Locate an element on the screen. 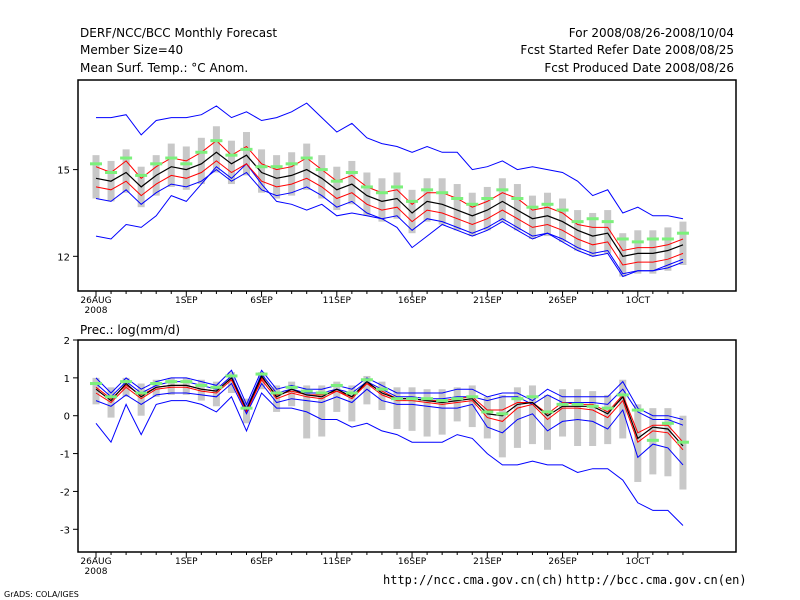  prec-line-ensemble-mean is located at coordinates (389, 410).